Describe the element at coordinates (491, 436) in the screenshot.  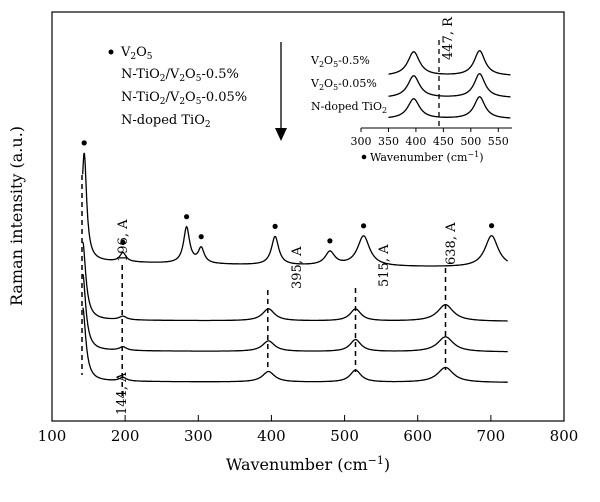
I see `x-tick-label-6: 700` at that location.